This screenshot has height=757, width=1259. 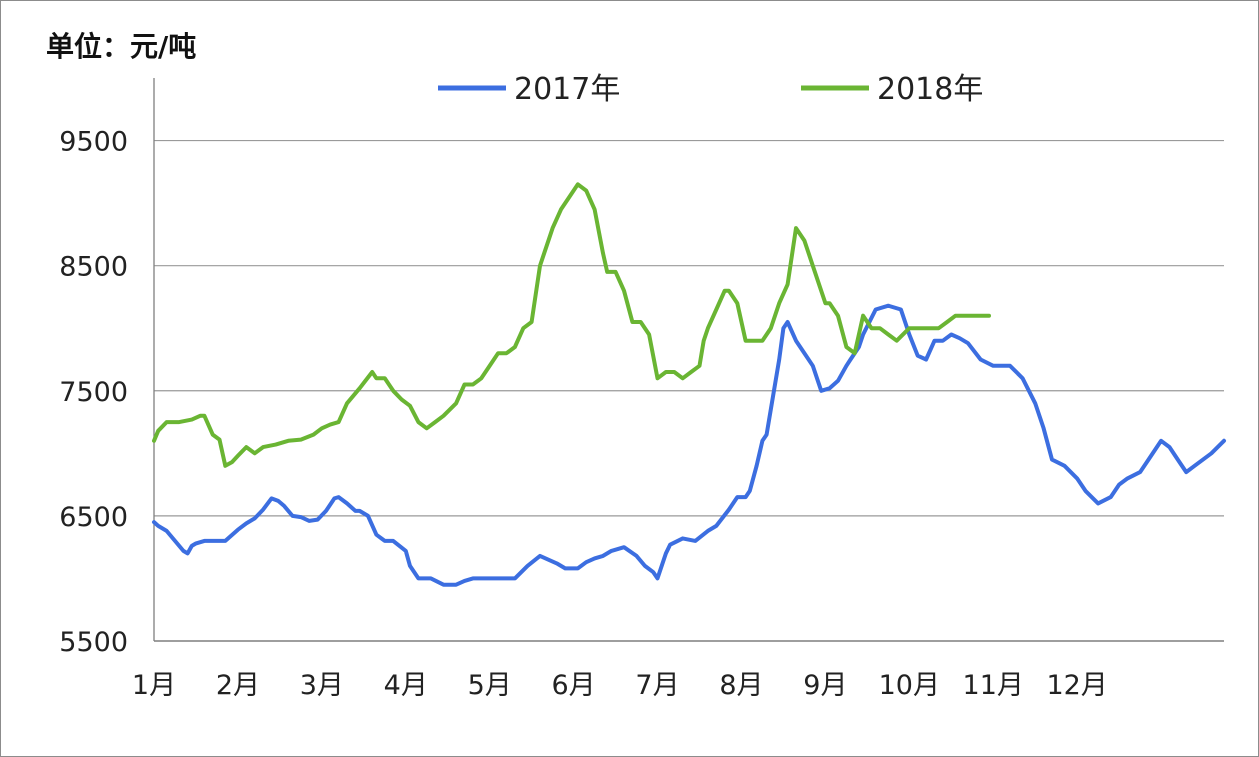 What do you see at coordinates (993, 685) in the screenshot?
I see `x-tick-label: 11月` at bounding box center [993, 685].